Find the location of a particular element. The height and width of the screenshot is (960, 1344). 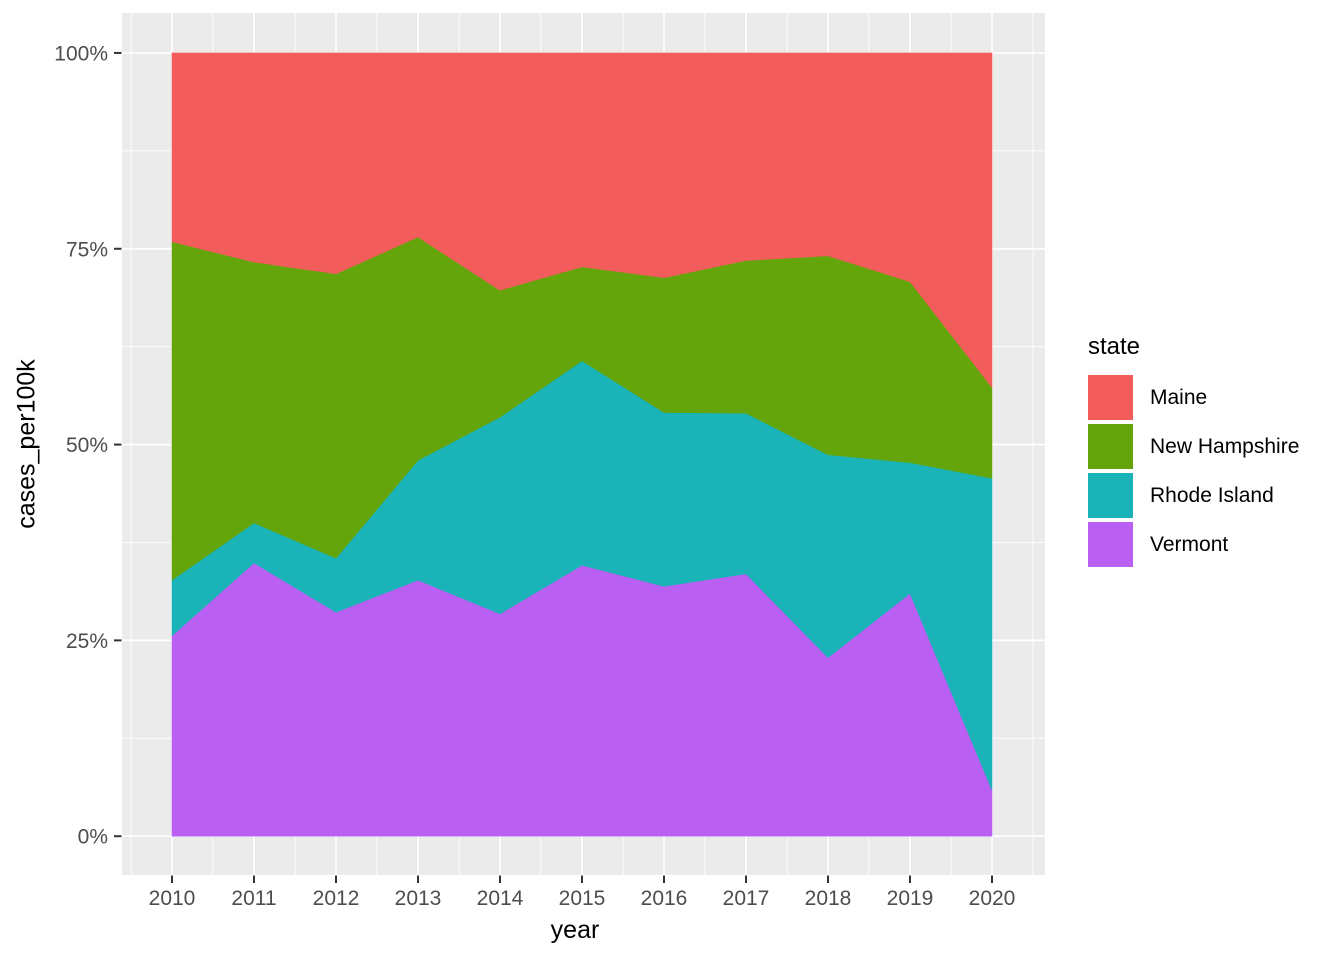

legend-item-new-hampshire: New Hampshire is located at coordinates (1193, 446).